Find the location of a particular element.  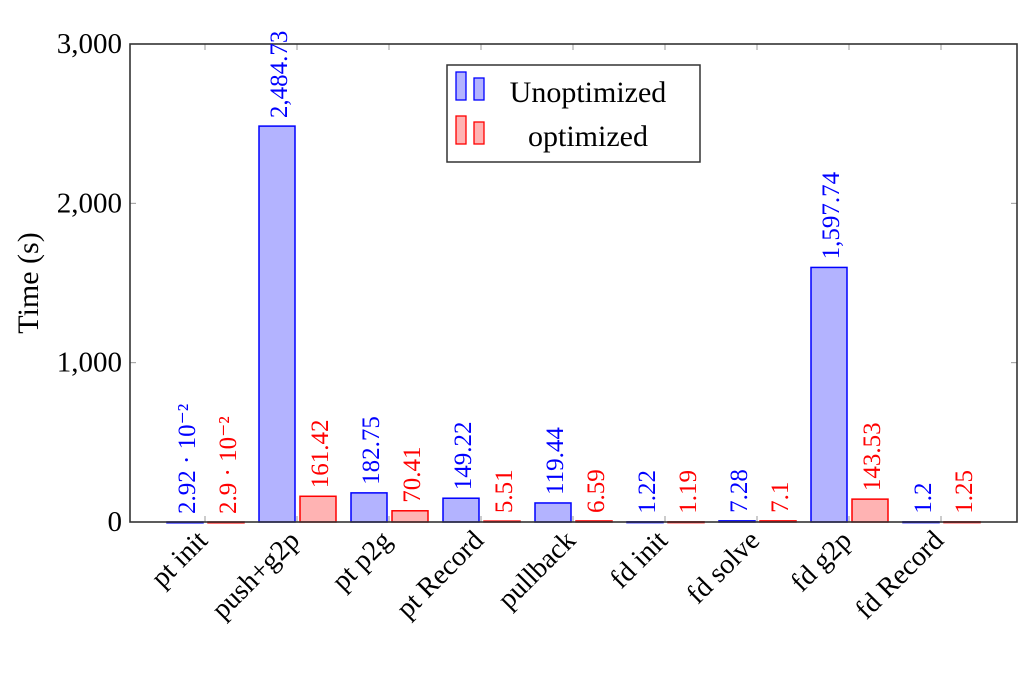

value-label: 6.59 is located at coordinates (596, 491).